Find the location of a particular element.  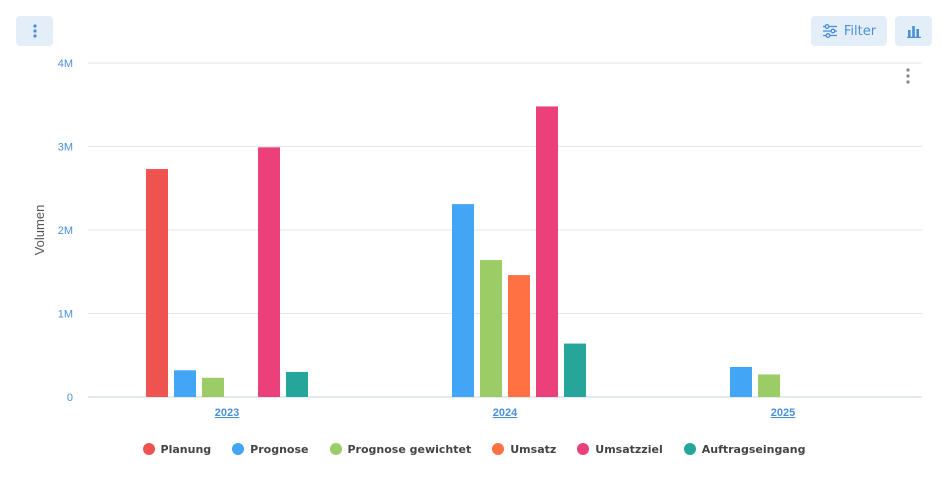

chart-type-button is located at coordinates (913, 31).